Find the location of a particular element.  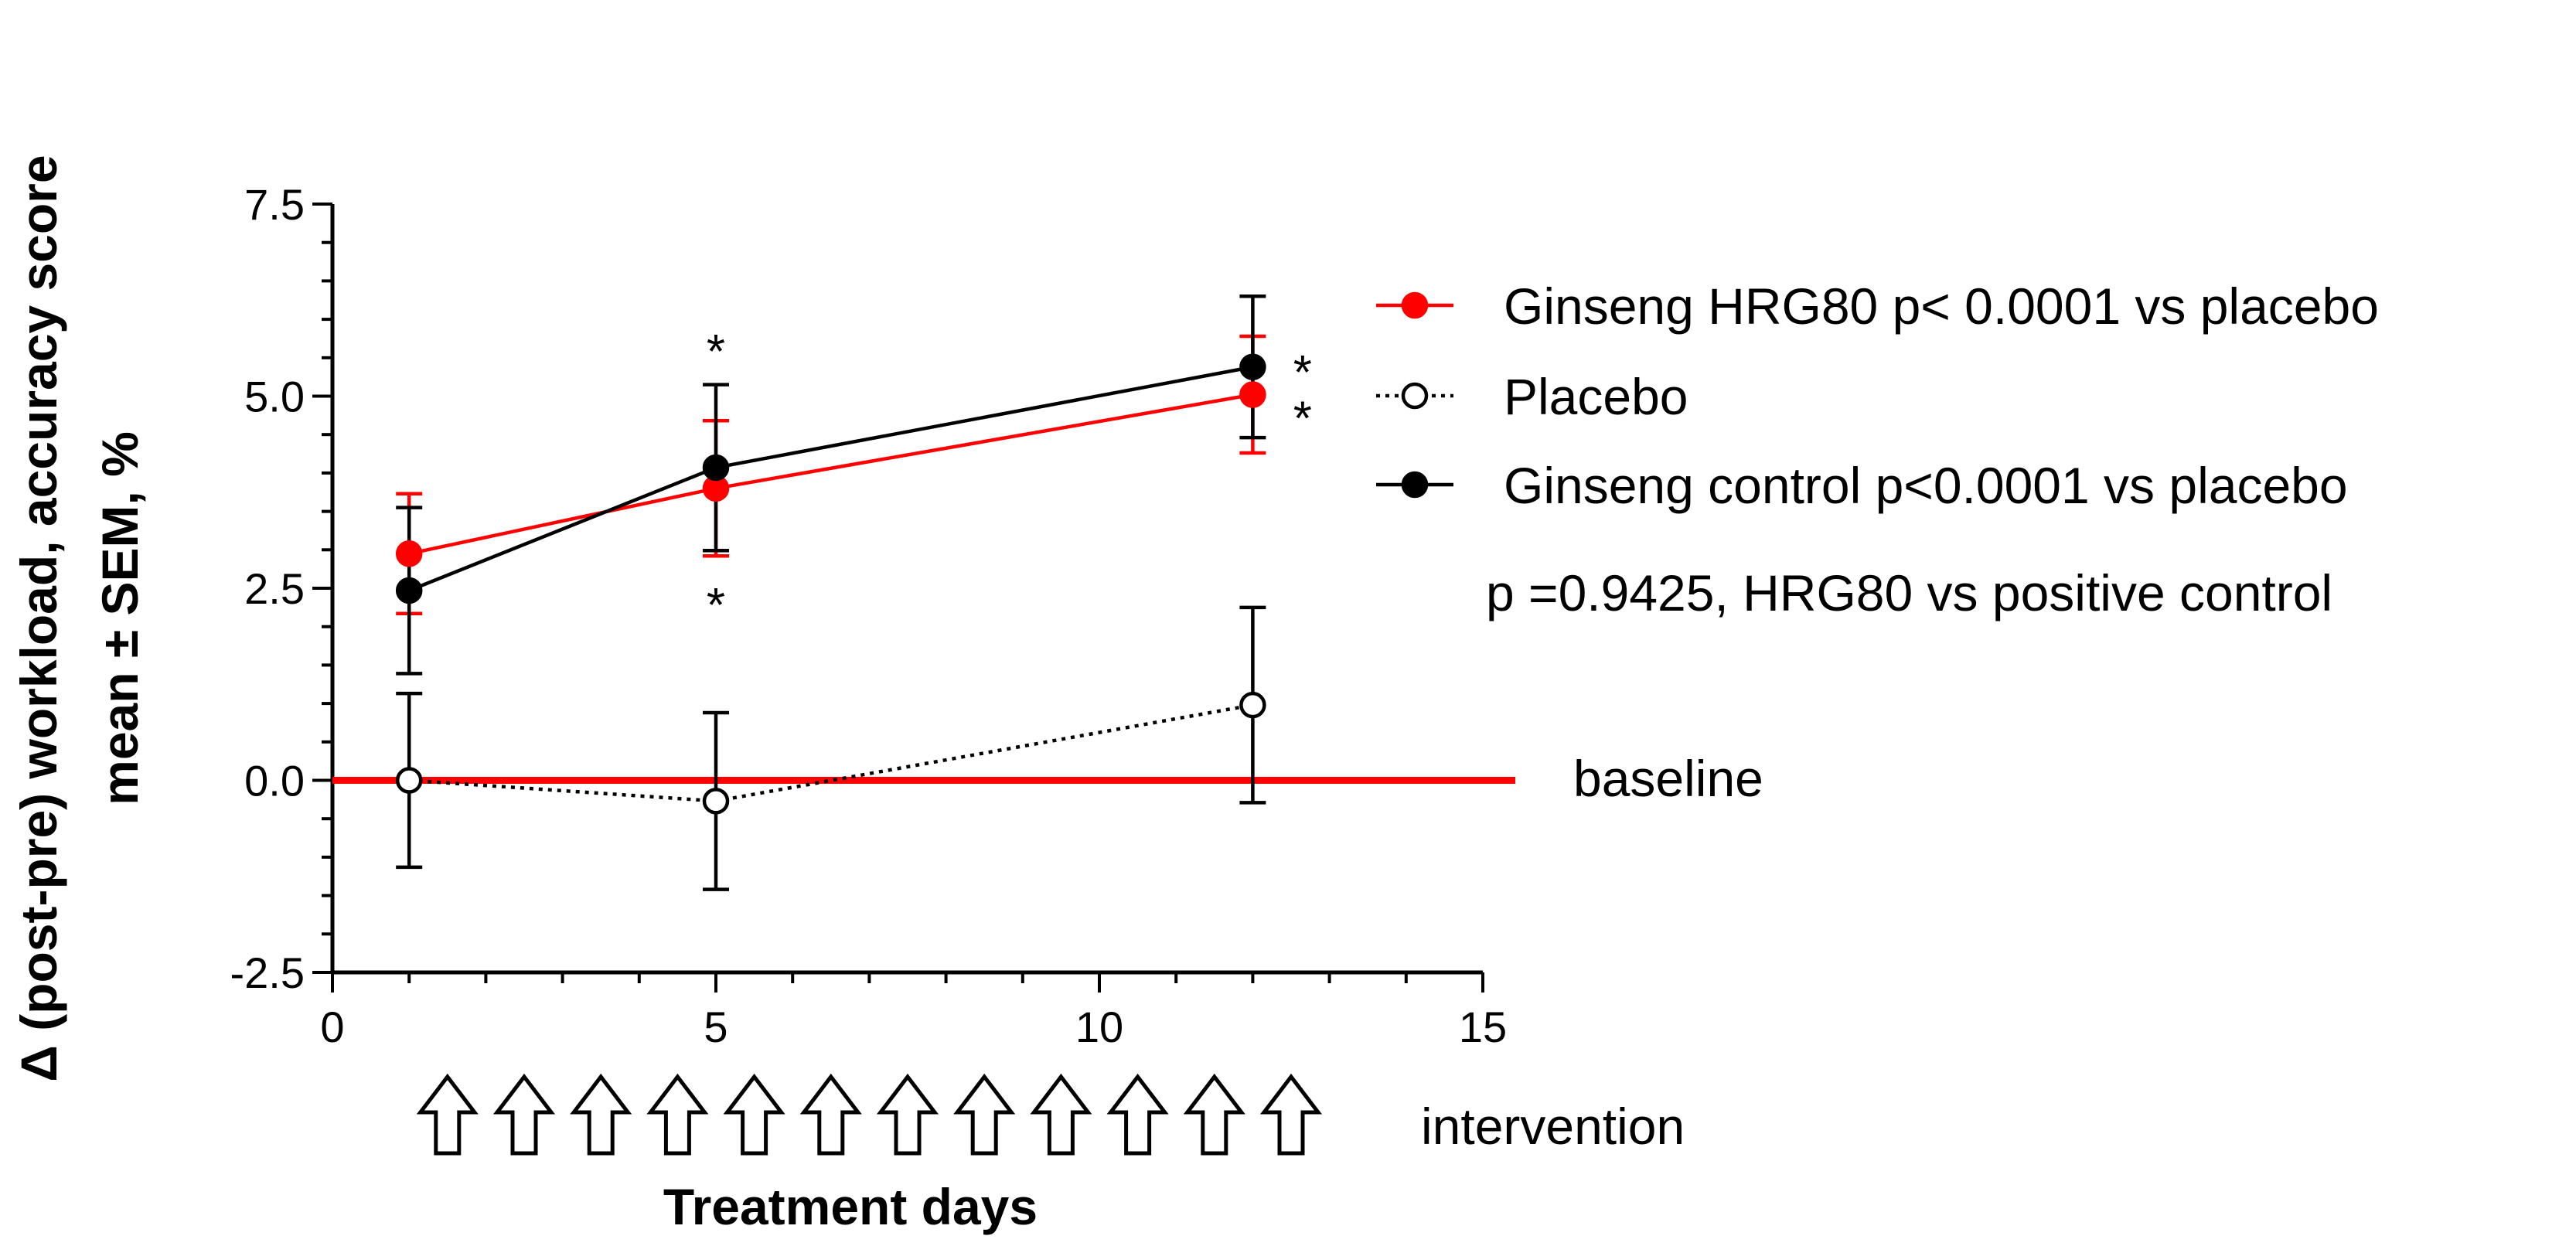

legend-label-ginseng-control: Ginseng control p<0.0001 vs placebo is located at coordinates (1926, 485).